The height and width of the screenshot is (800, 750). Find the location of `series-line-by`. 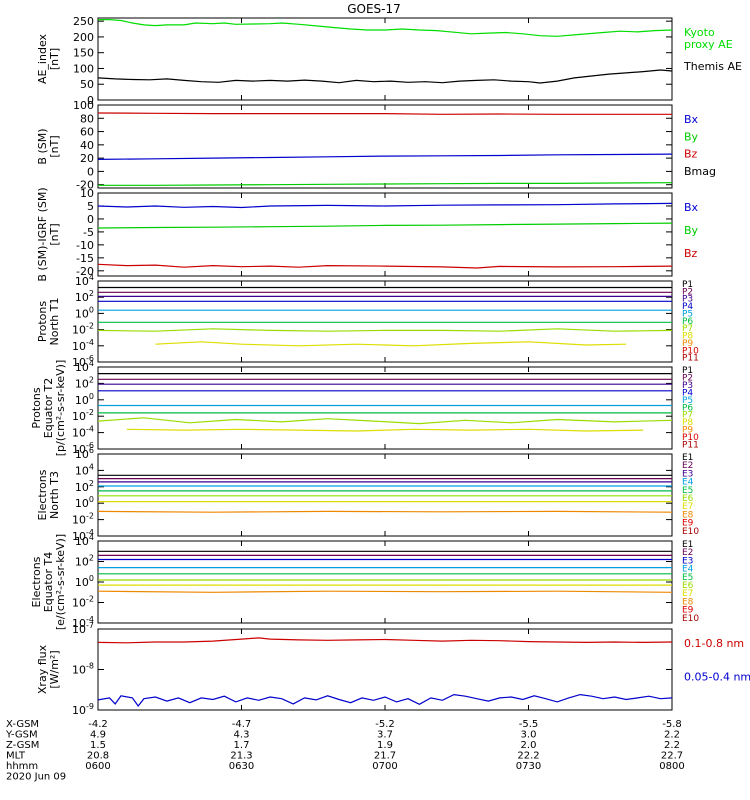

series-line-by is located at coordinates (385, 225).